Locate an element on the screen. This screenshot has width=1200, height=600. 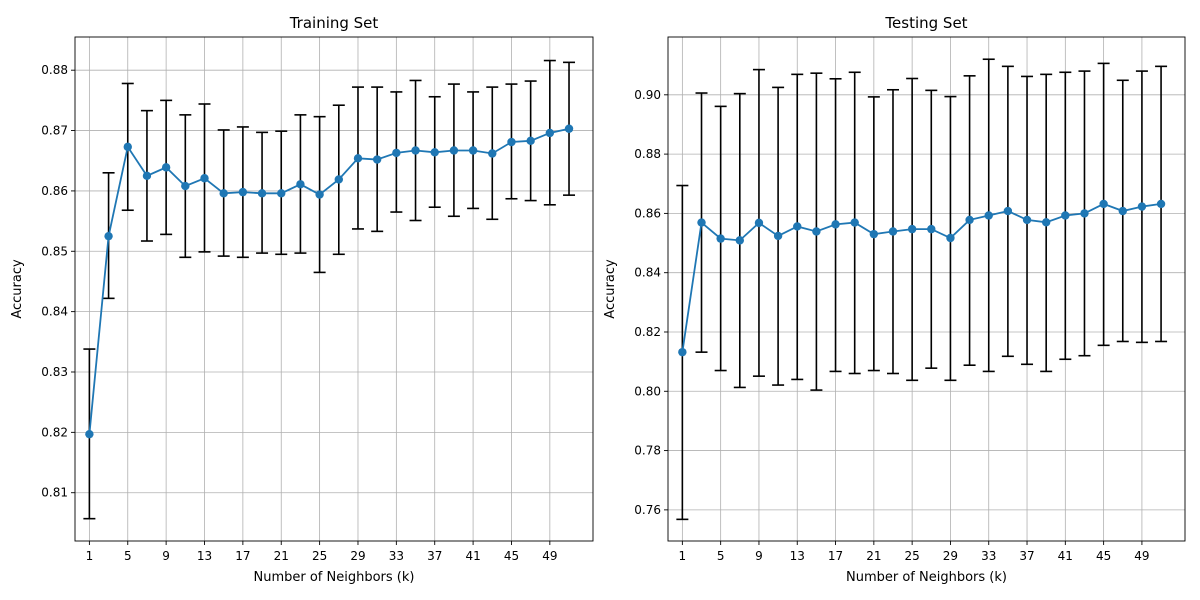
training-point-k25 is located at coordinates (319, 194).